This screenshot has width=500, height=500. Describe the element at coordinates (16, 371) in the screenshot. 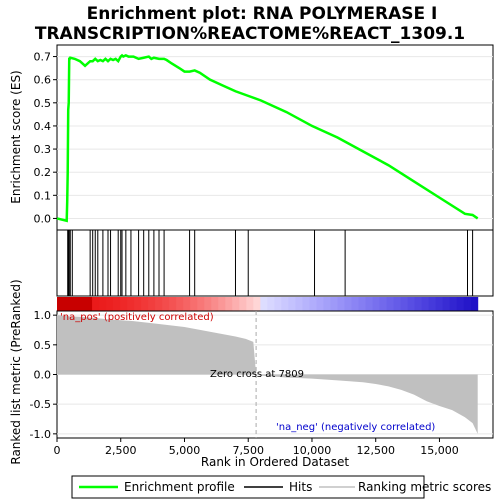

I see `rank-y-axis-label: Ranked list metric (PreRanked)` at that location.